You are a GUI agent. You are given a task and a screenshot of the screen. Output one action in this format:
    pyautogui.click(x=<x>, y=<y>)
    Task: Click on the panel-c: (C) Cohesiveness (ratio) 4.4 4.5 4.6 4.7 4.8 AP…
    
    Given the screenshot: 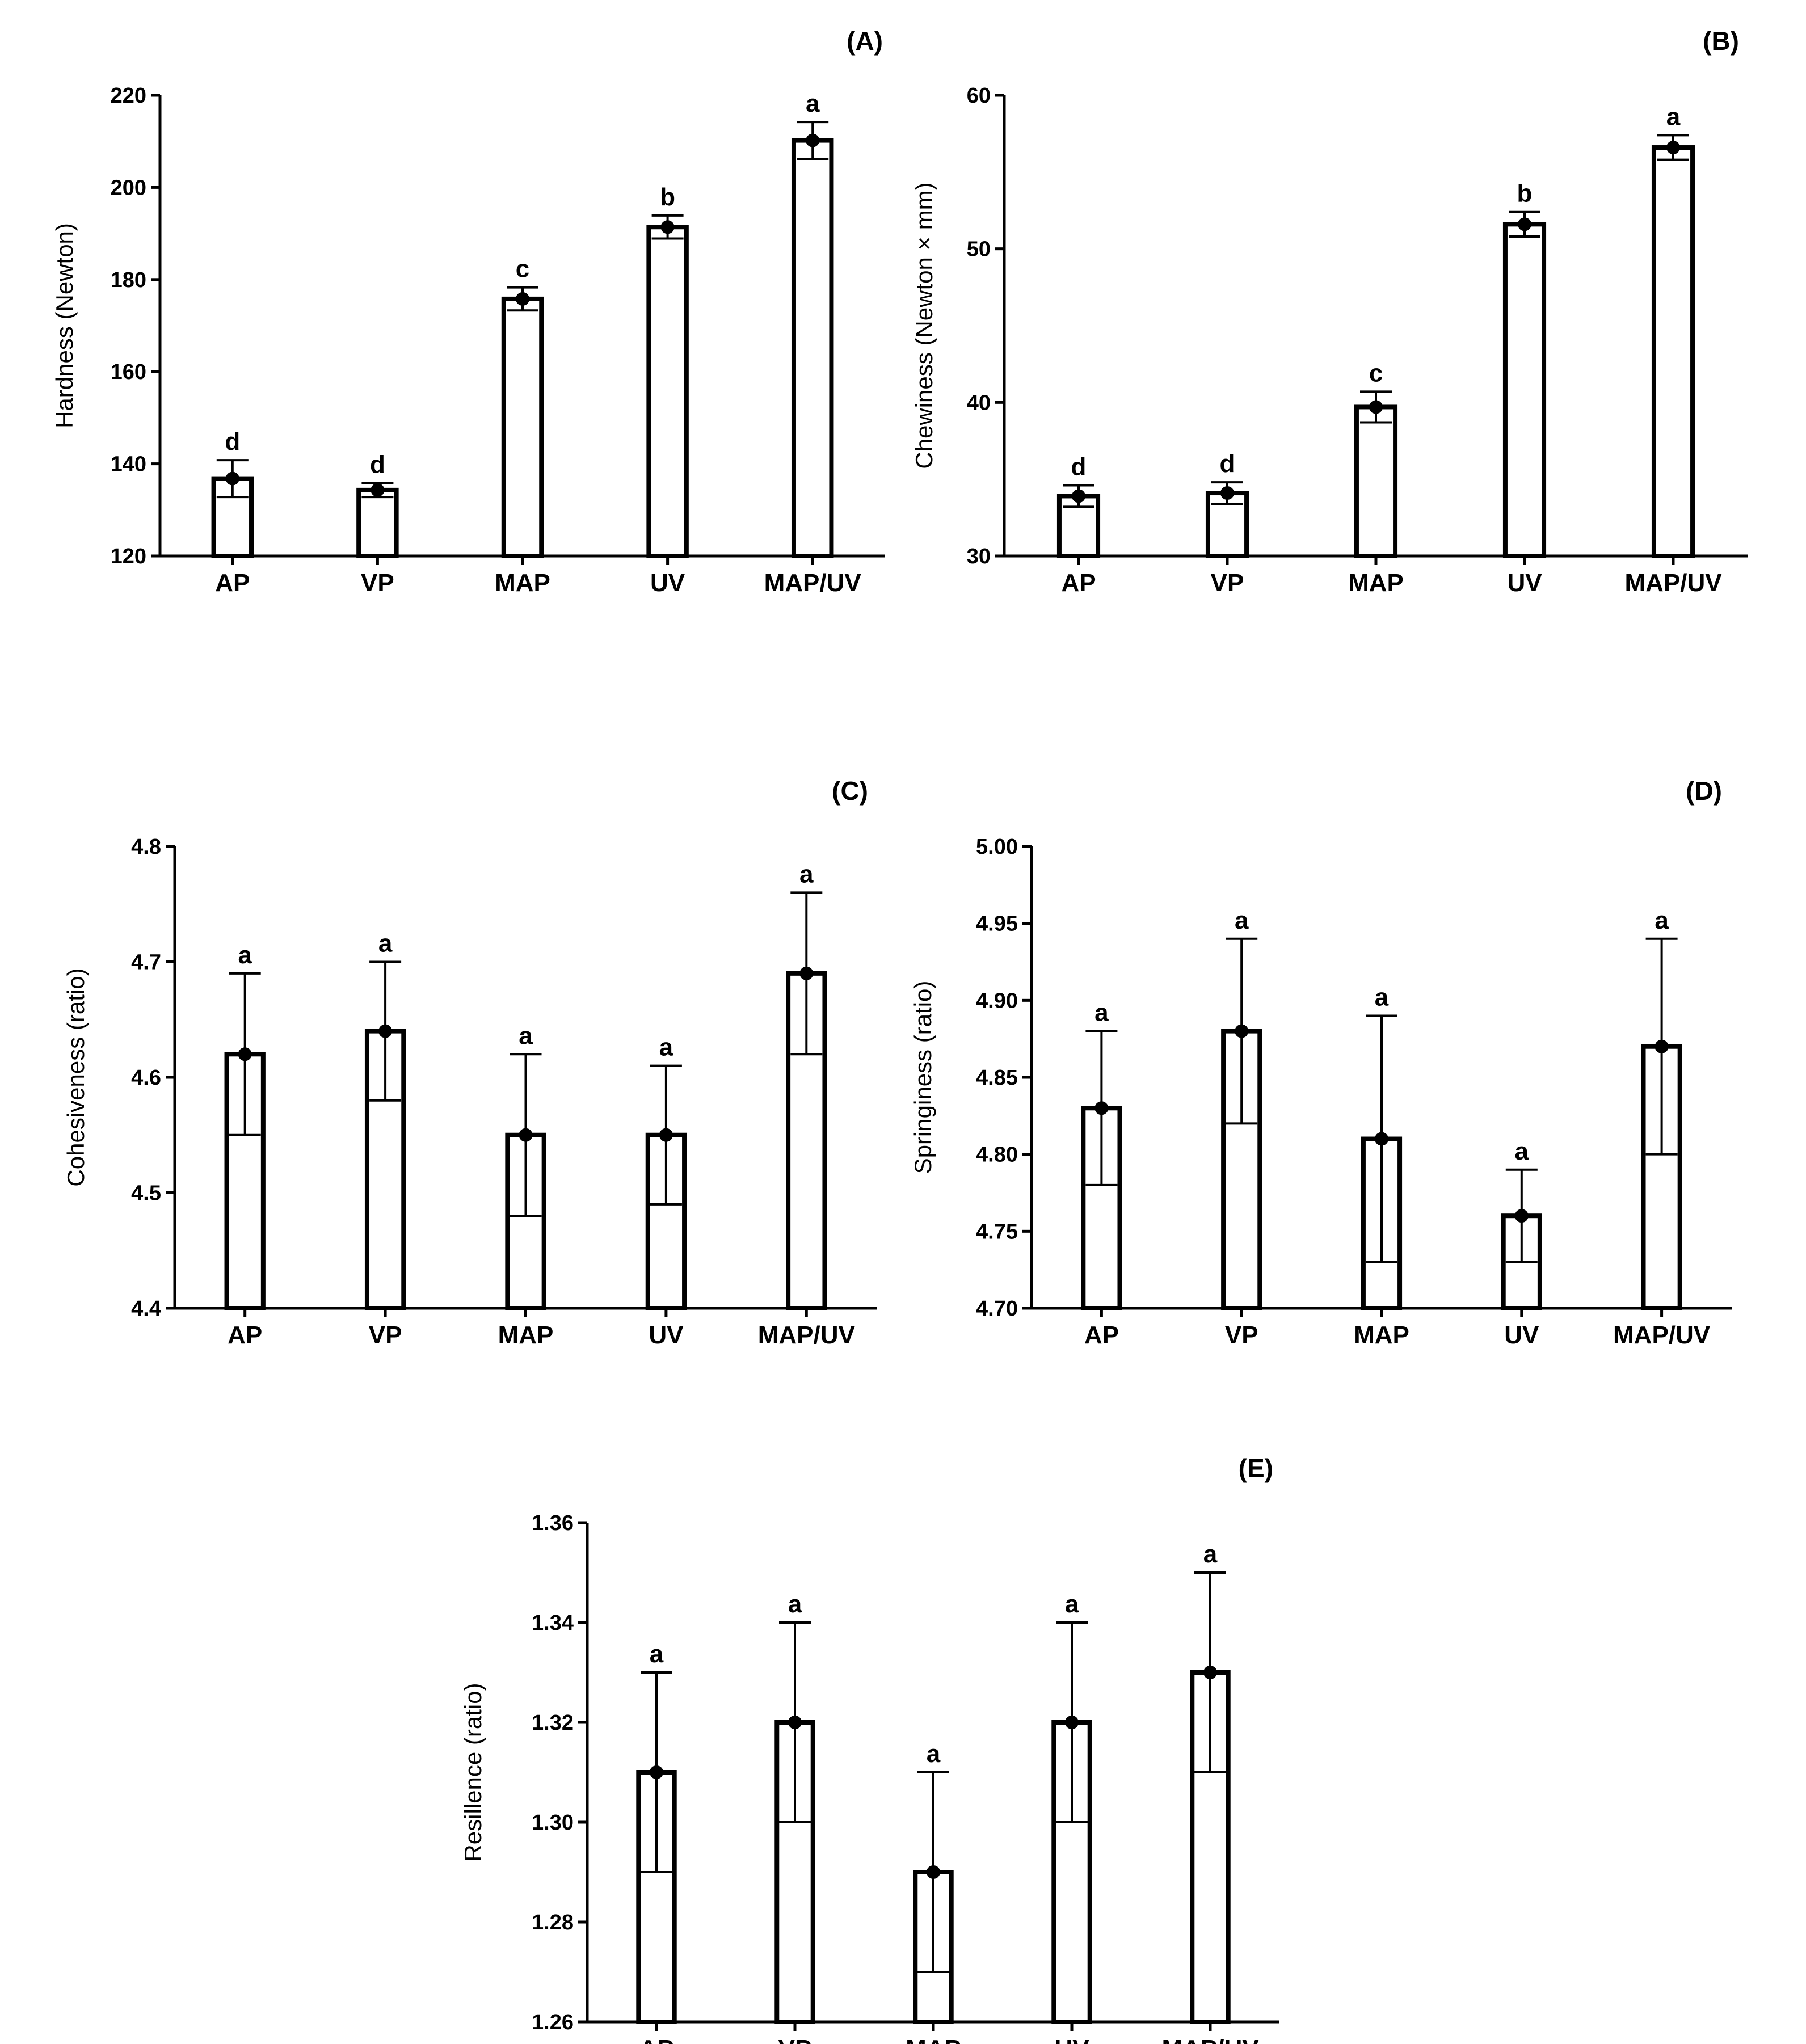 What is the action you would take?
    pyautogui.click(x=470, y=1062)
    